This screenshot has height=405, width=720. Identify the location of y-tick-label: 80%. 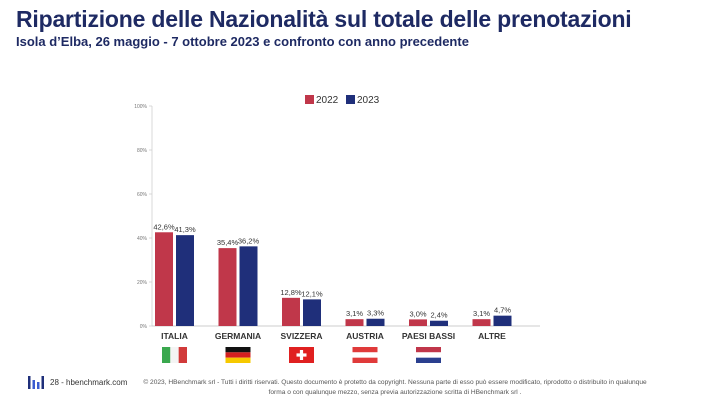
(142, 151).